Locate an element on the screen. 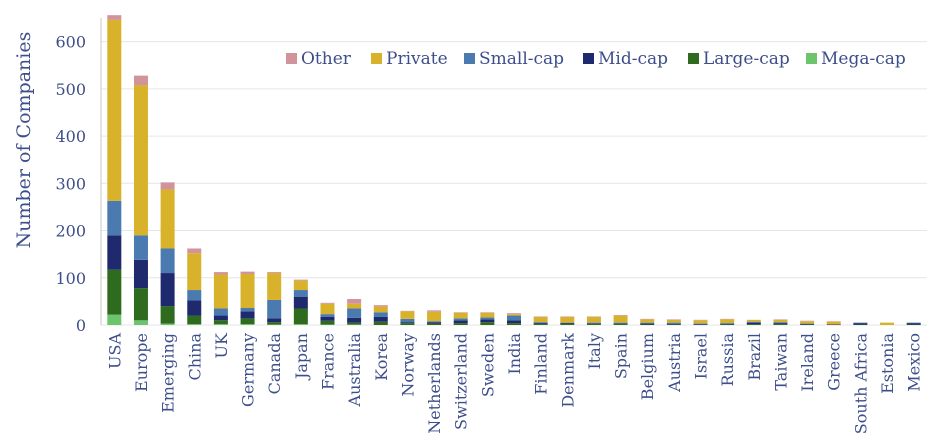 Image resolution: width=951 pixels, height=447 pixels. legend-label: Mid-cap is located at coordinates (633, 59).